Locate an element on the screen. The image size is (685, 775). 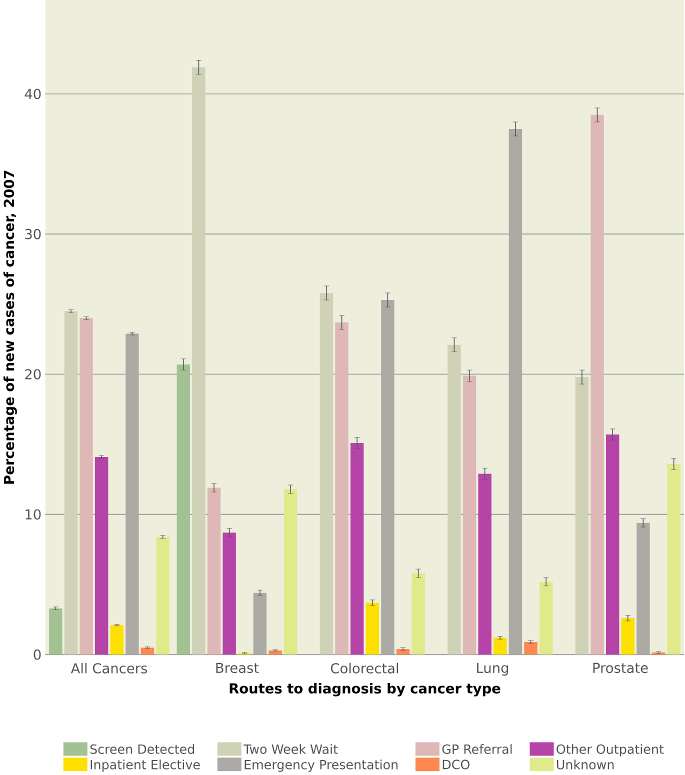
x-tick-label: All Cancers is located at coordinates (109, 668).